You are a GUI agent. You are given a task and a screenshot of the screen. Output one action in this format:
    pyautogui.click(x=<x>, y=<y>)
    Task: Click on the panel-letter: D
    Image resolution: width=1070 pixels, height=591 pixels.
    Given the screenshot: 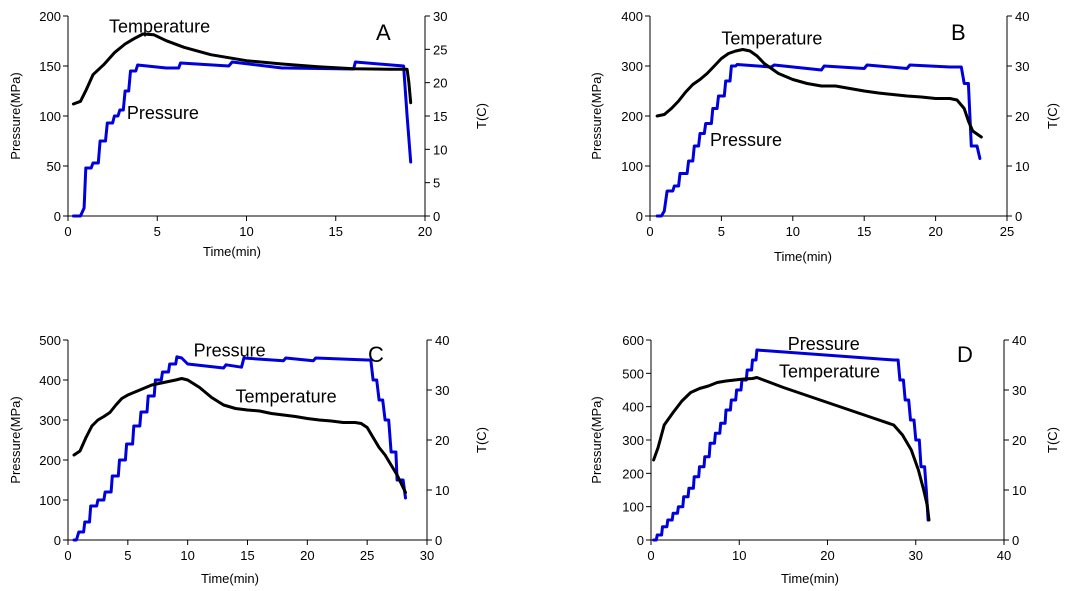 What is the action you would take?
    pyautogui.click(x=965, y=354)
    